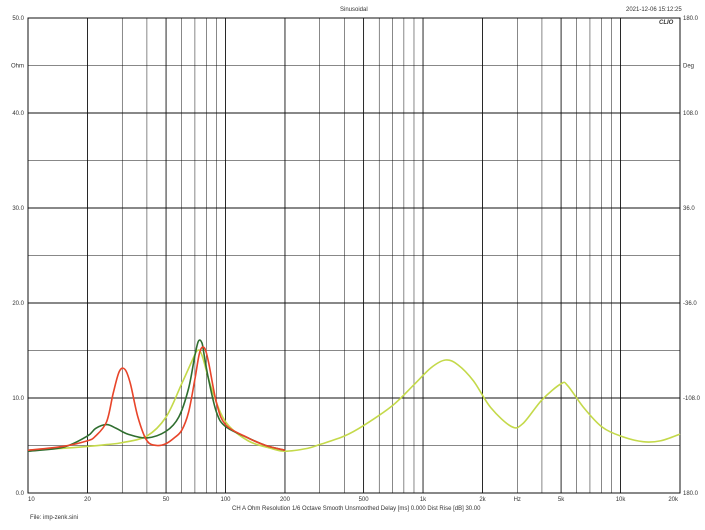 Image resolution: width=705 pixels, height=530 pixels. Describe the element at coordinates (692, 399) in the screenshot. I see `y2-tick-label: -108.0` at that location.